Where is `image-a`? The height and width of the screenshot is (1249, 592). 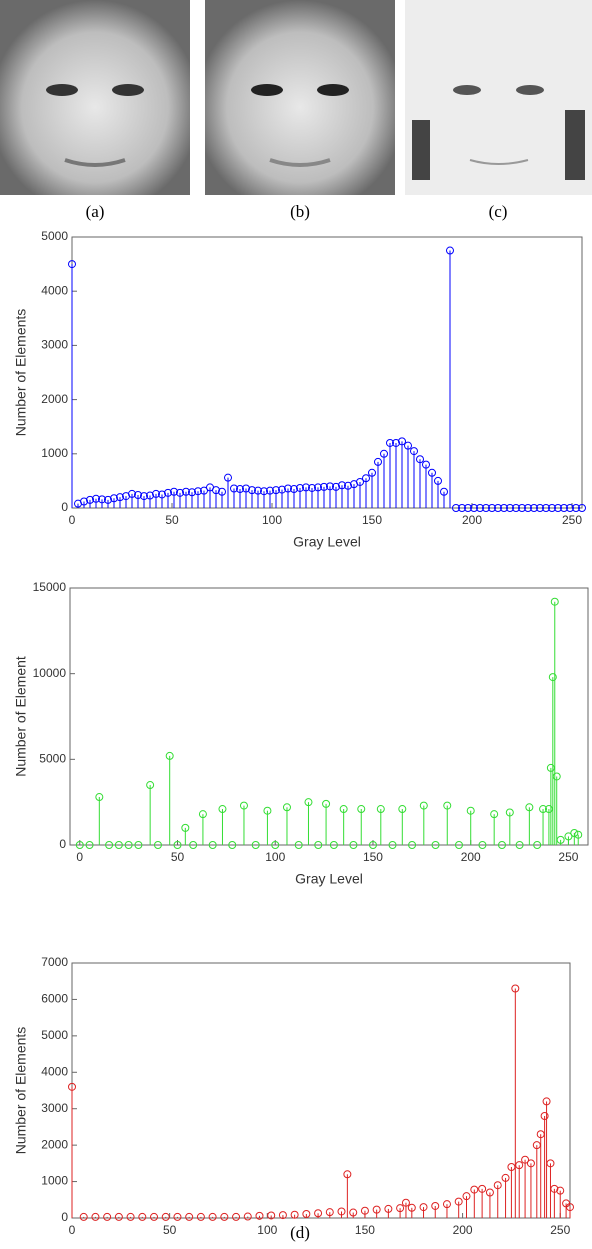
image-a is located at coordinates (95, 97).